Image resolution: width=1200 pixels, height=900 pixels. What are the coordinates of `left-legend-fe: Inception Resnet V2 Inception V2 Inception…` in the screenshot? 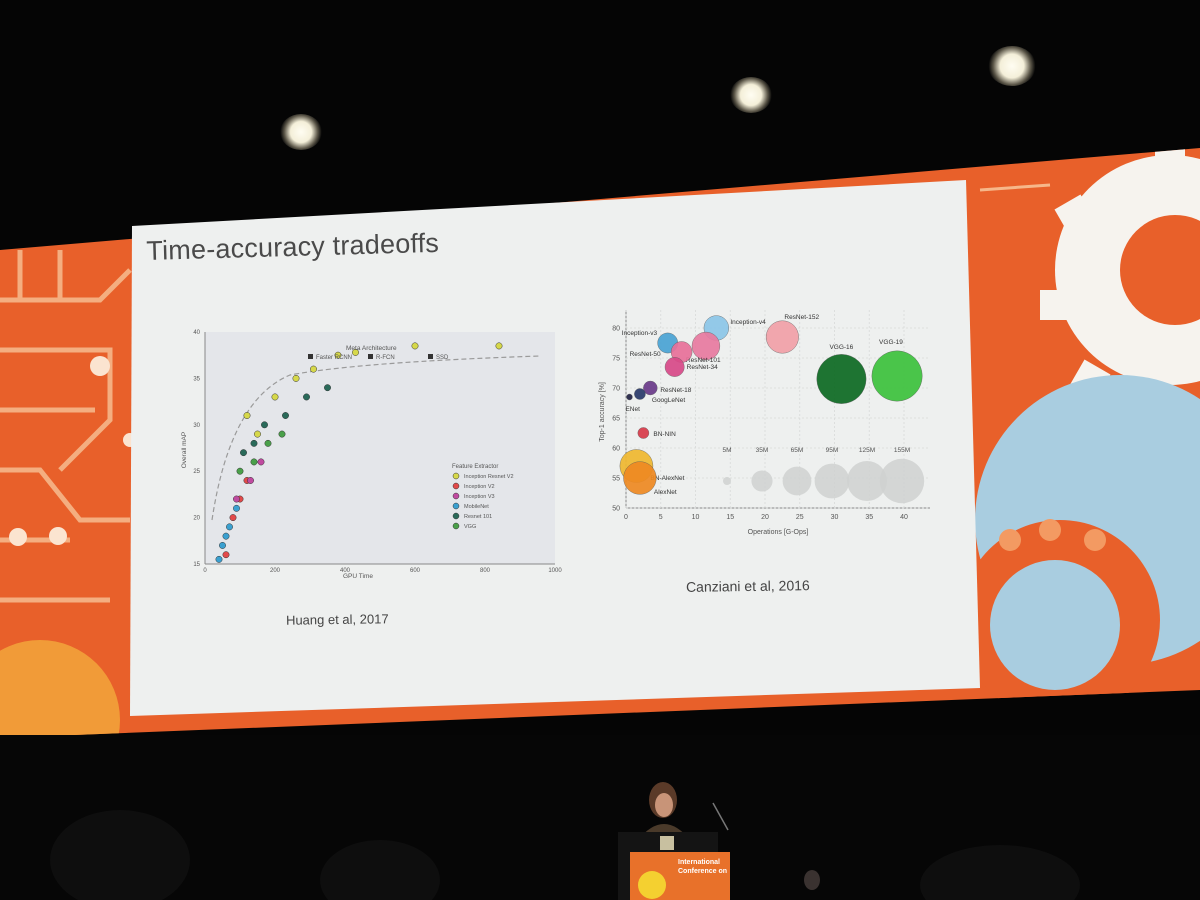 It's located at (483, 501).